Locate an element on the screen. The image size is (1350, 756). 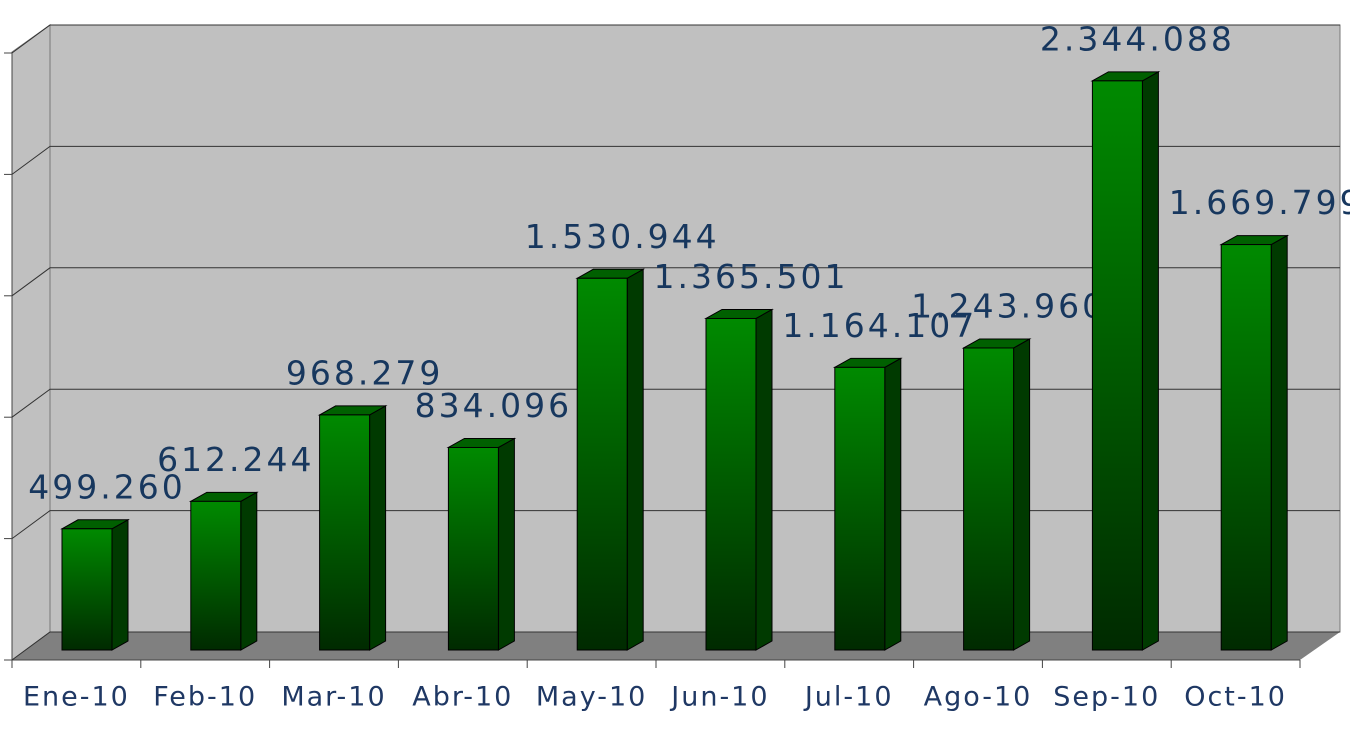
x-tick-label: Abr-10 is located at coordinates (462, 697).